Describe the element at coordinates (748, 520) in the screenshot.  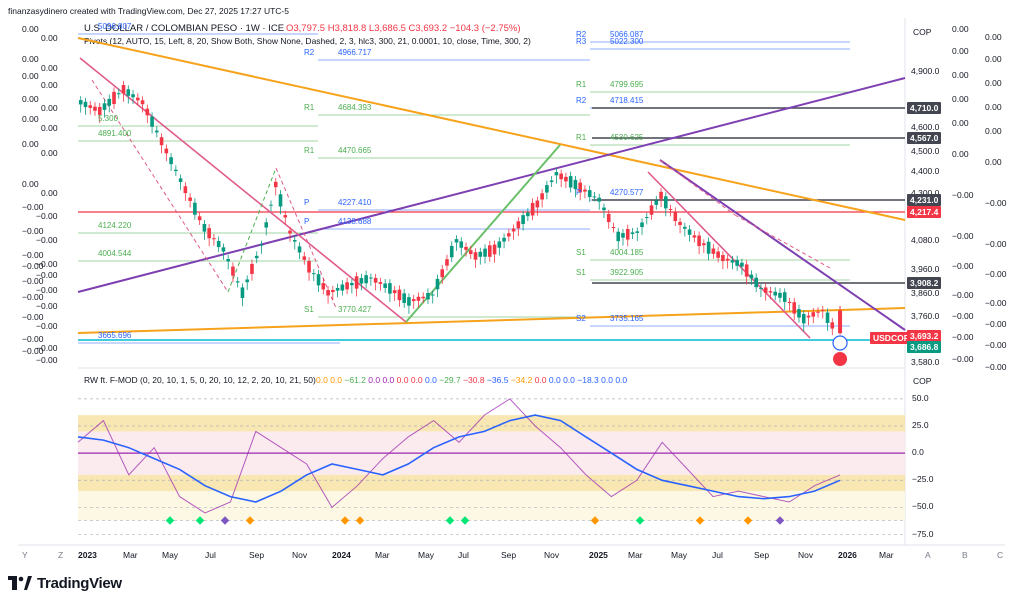
I see `osc-signal-marker` at that location.